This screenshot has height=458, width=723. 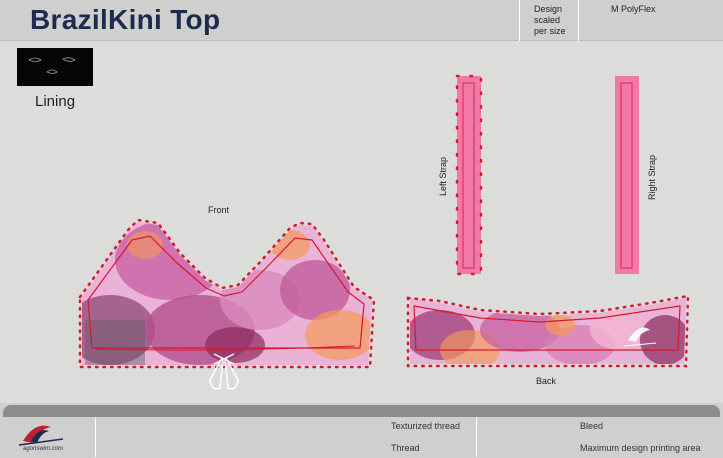 I want to click on bow-icon, so click(x=224, y=371).